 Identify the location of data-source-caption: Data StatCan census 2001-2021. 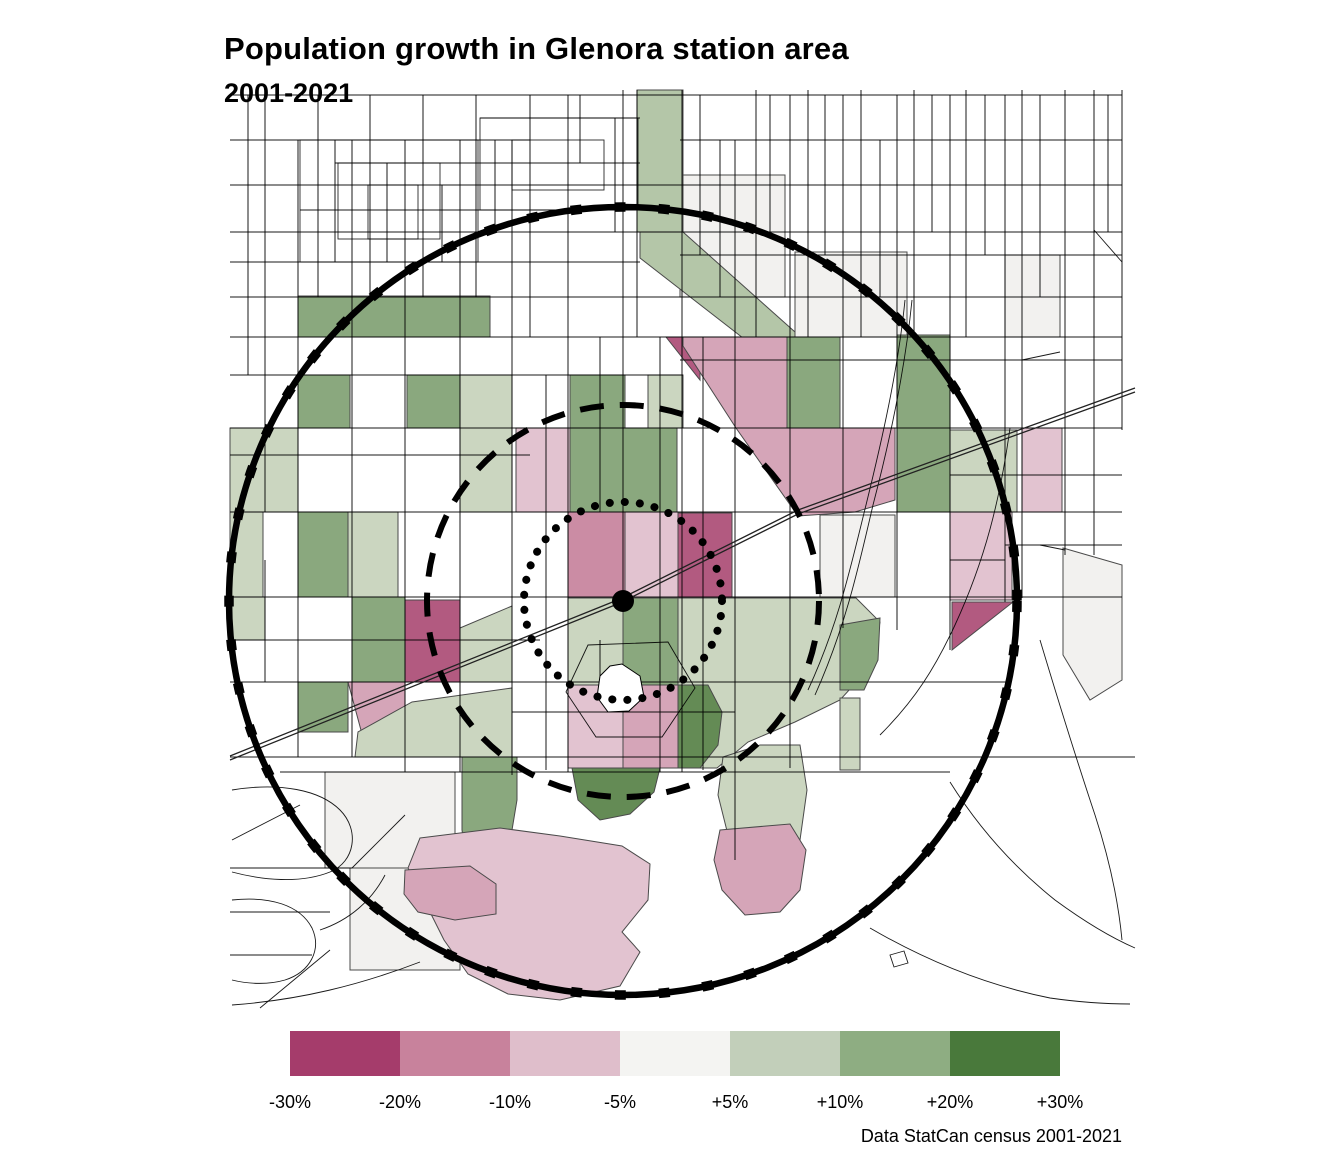
(991, 1136).